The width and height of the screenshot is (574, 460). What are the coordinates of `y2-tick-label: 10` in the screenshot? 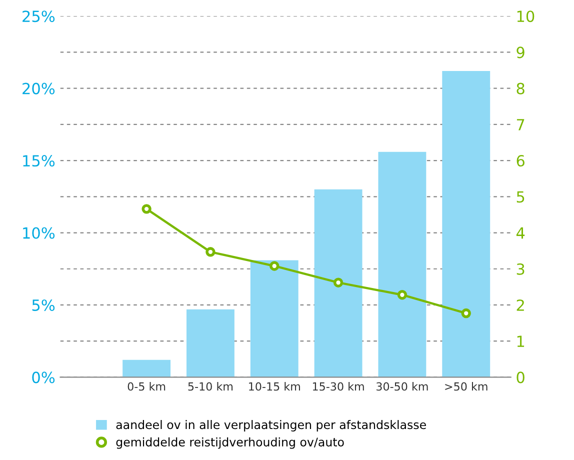 It's located at (525, 16).